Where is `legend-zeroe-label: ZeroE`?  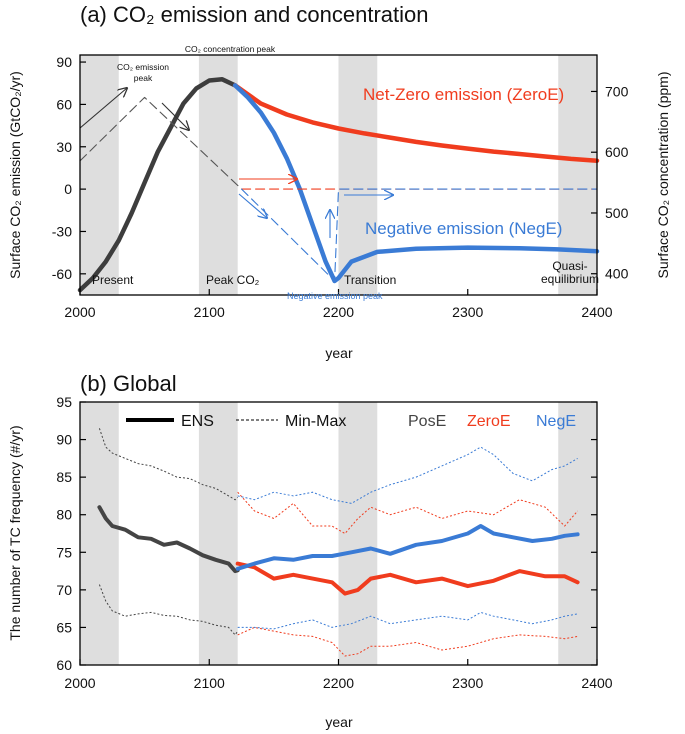
legend-zeroe-label: ZeroE is located at coordinates (489, 421).